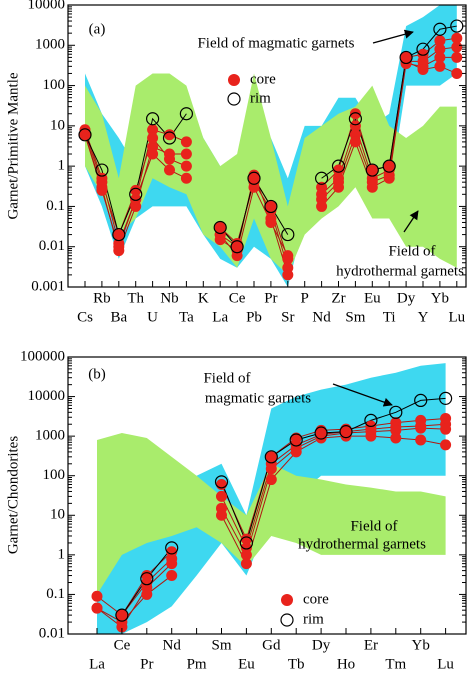 The image size is (474, 675). Describe the element at coordinates (373, 526) in the screenshot. I see `field-label: Field of` at that location.